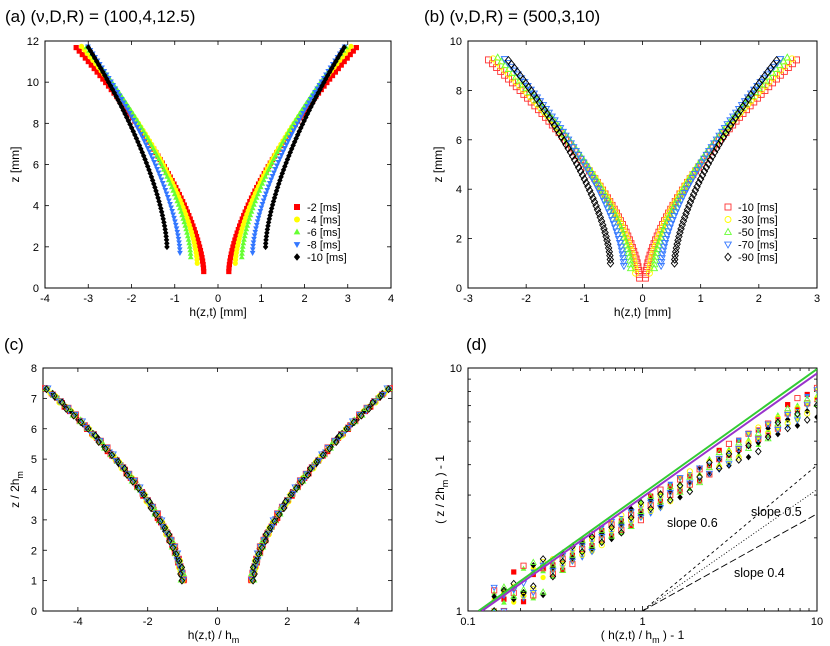 The width and height of the screenshot is (830, 646). Describe the element at coordinates (324, 233) in the screenshot. I see `legend-label: -6 [ms]` at that location.